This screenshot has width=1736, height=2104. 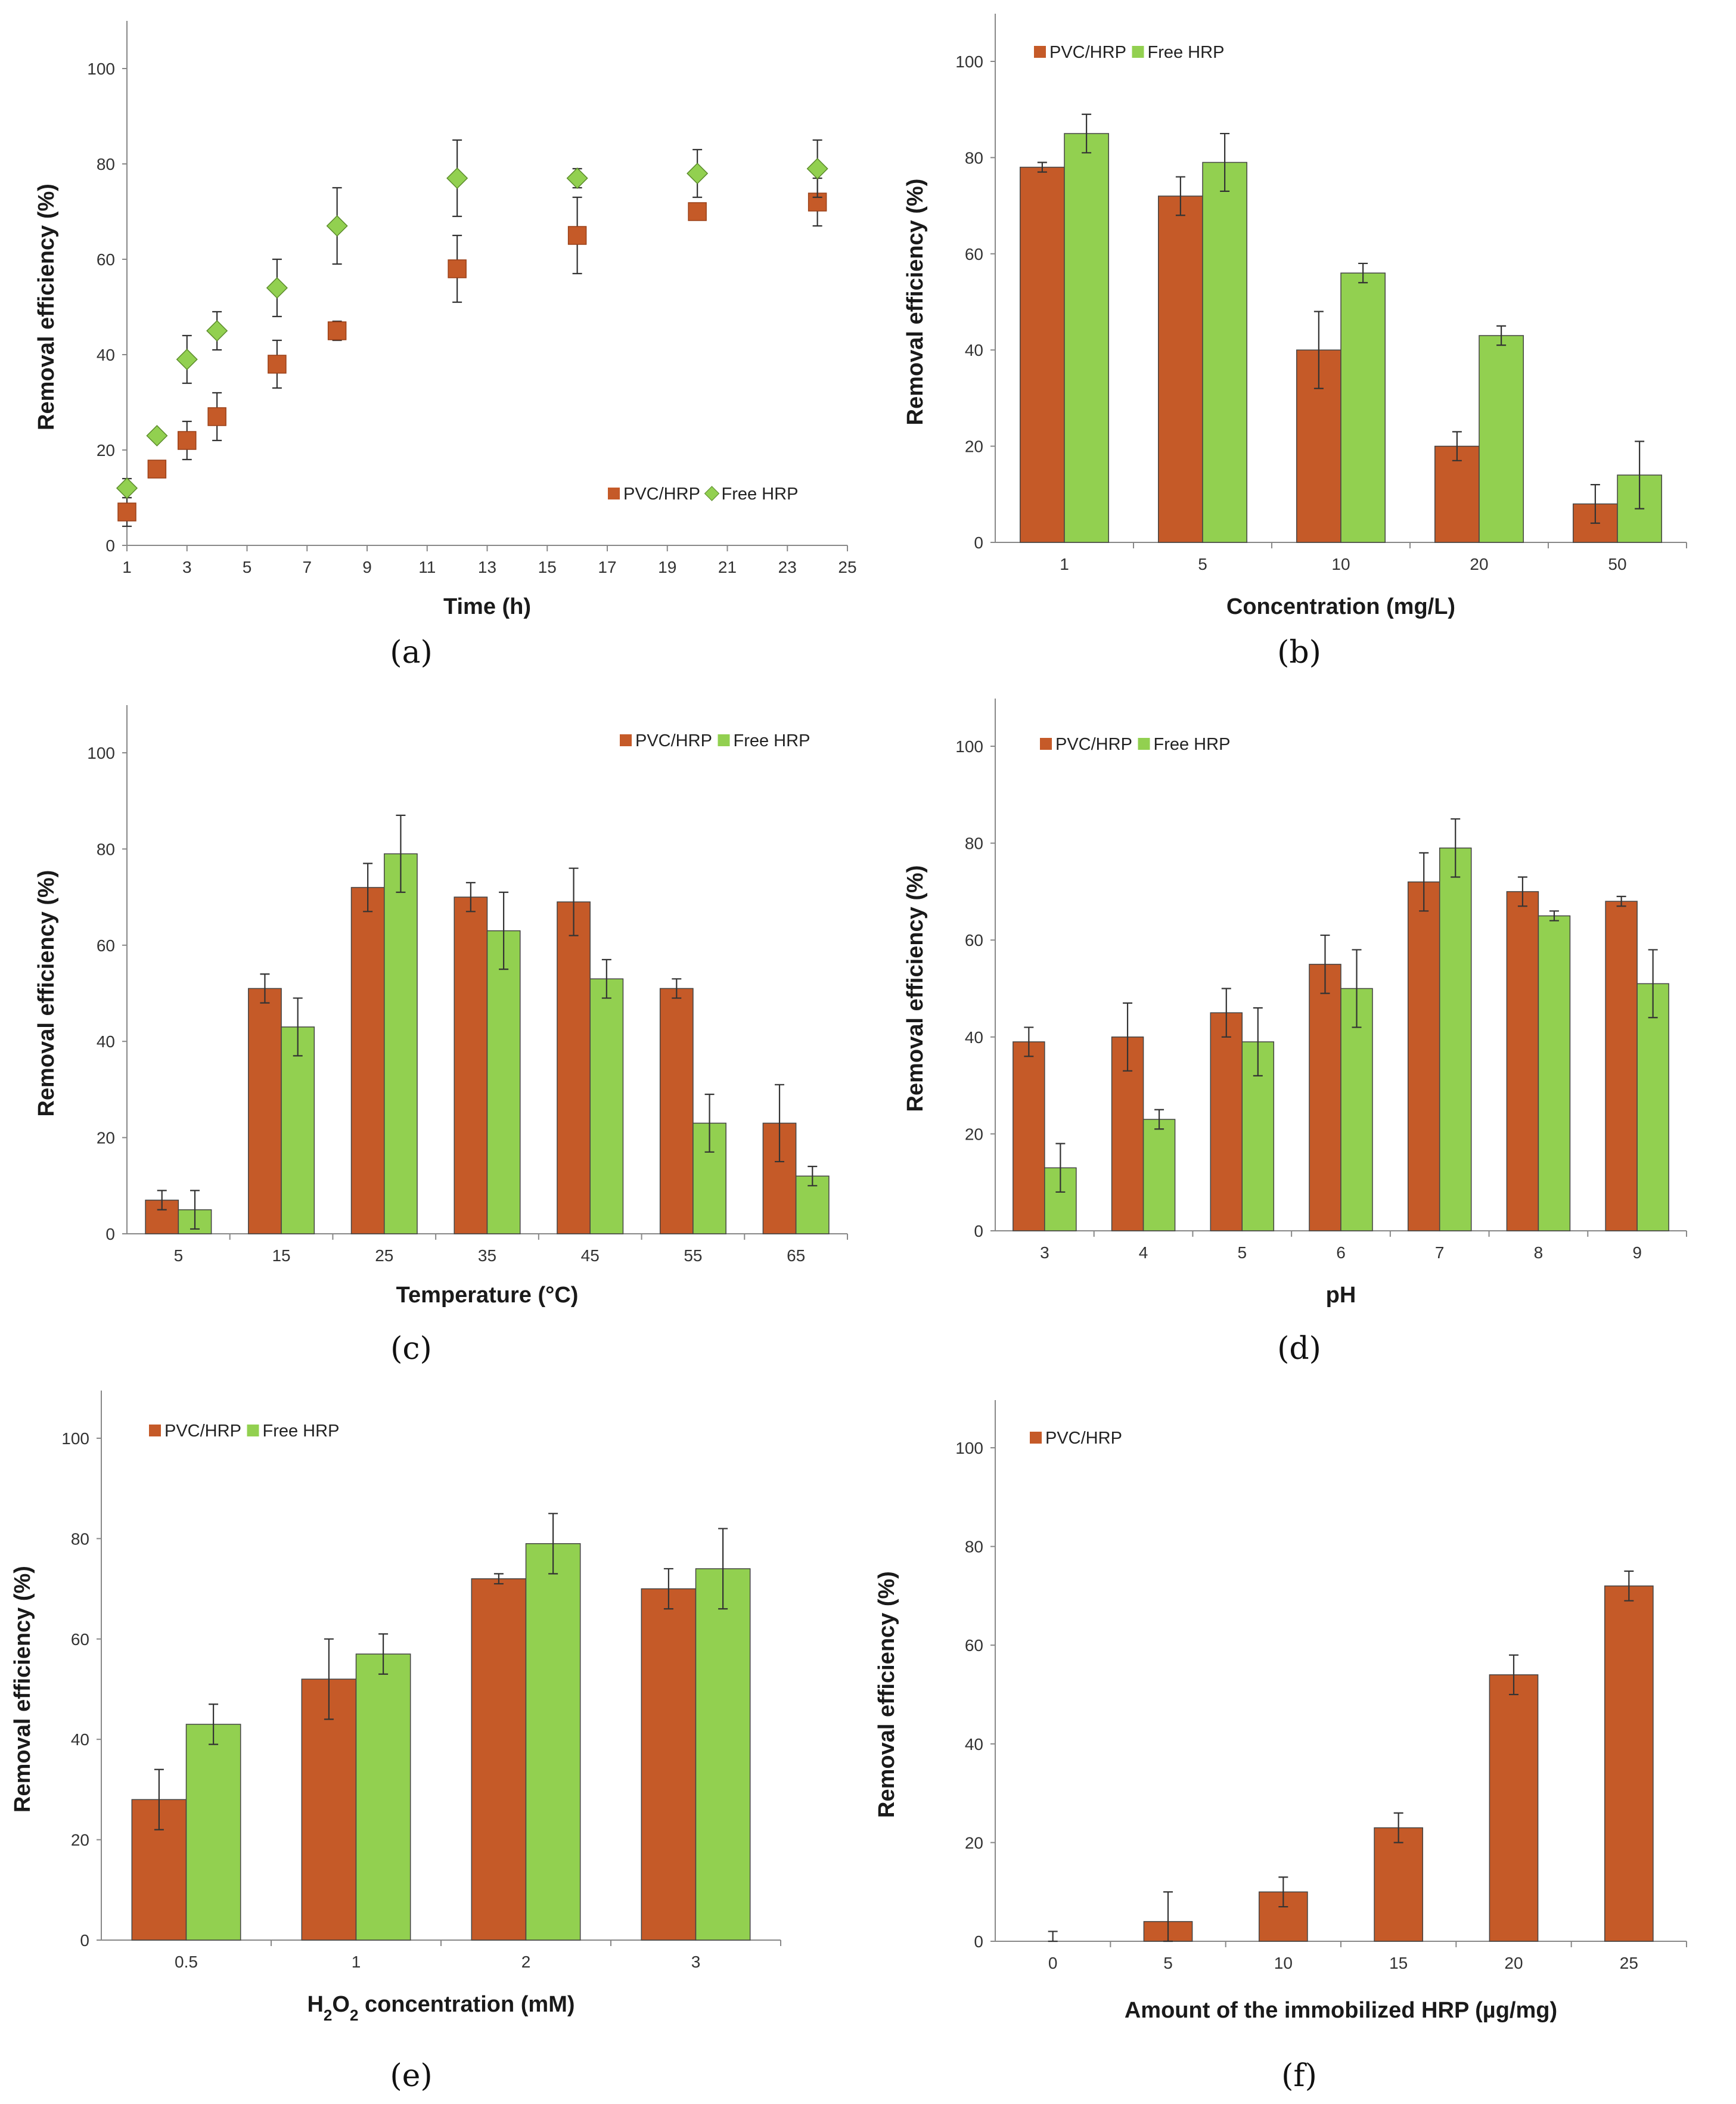 What do you see at coordinates (590, 1255) in the screenshot?
I see `x-tick-label: 45` at bounding box center [590, 1255].